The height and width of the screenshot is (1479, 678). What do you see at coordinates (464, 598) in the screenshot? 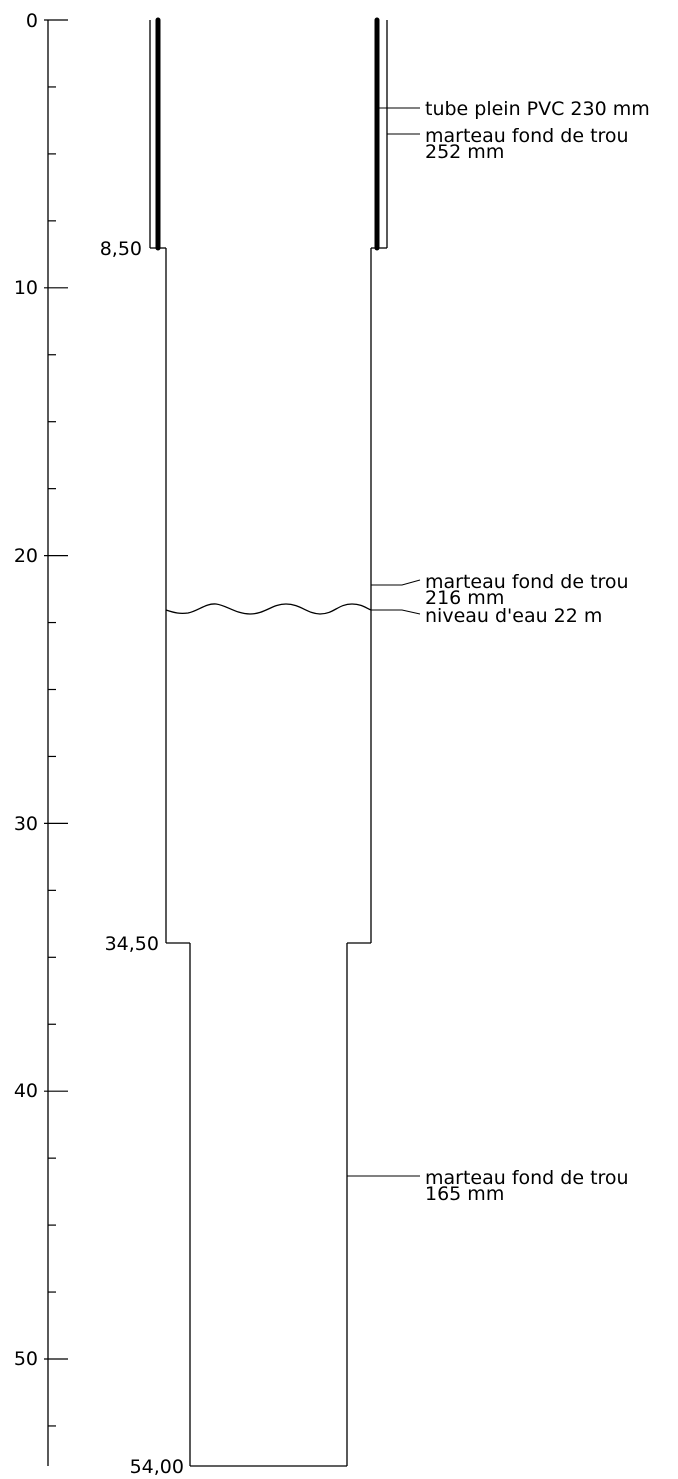
I see `annotation-hammer-216-line2: 216 mm` at bounding box center [464, 598].